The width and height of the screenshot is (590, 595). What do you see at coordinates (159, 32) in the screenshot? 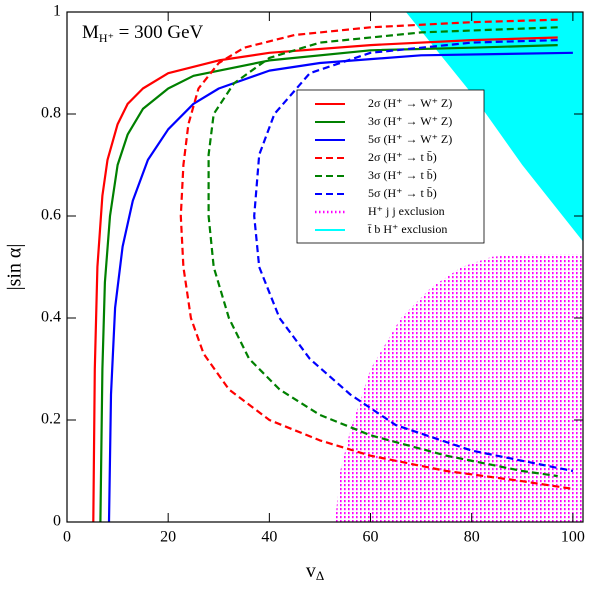
I see `annotation-rest: = 300 GeV` at bounding box center [159, 32].